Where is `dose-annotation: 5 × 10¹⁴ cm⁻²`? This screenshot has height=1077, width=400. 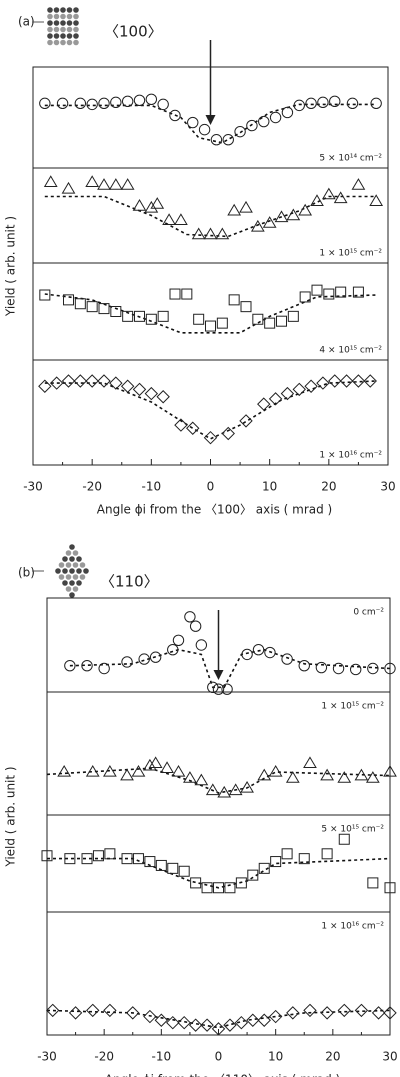 dose-annotation: 5 × 10¹⁴ cm⁻² is located at coordinates (350, 159).